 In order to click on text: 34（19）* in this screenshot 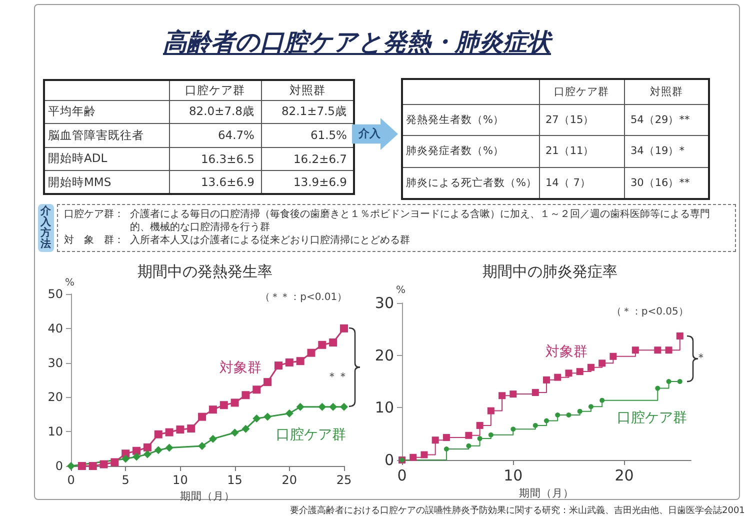, I will do `click(657, 151)`.